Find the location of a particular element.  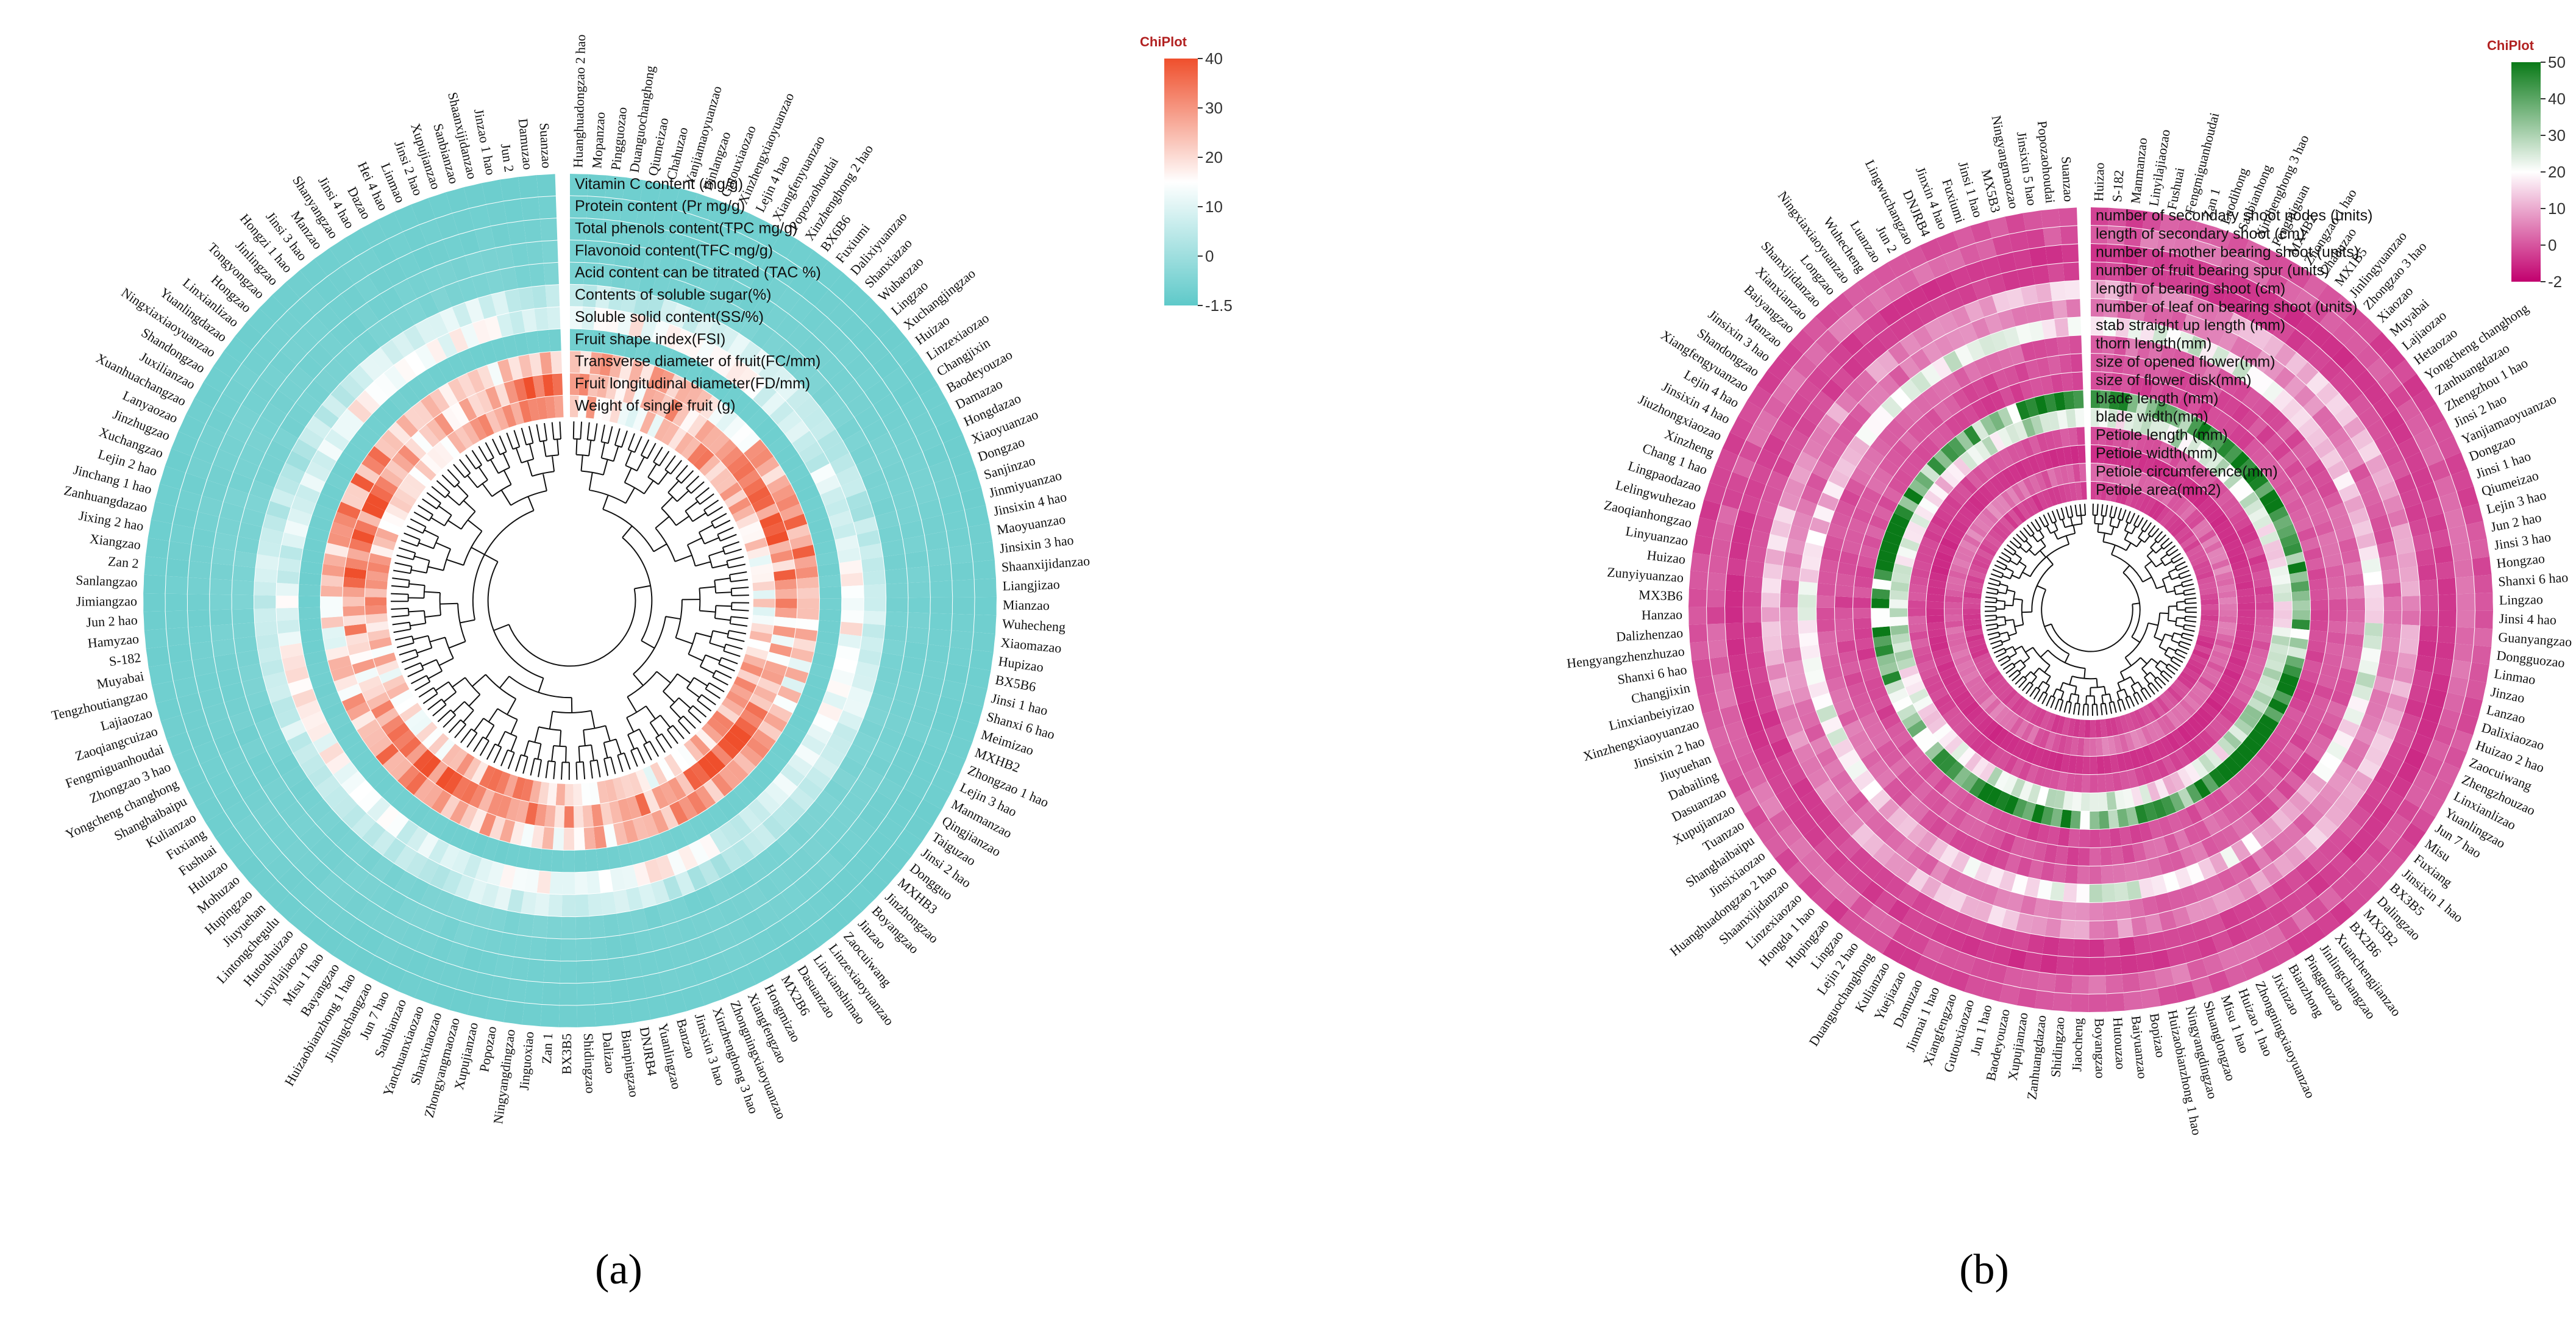

sample-label: Mopanzao is located at coordinates (598, 140).